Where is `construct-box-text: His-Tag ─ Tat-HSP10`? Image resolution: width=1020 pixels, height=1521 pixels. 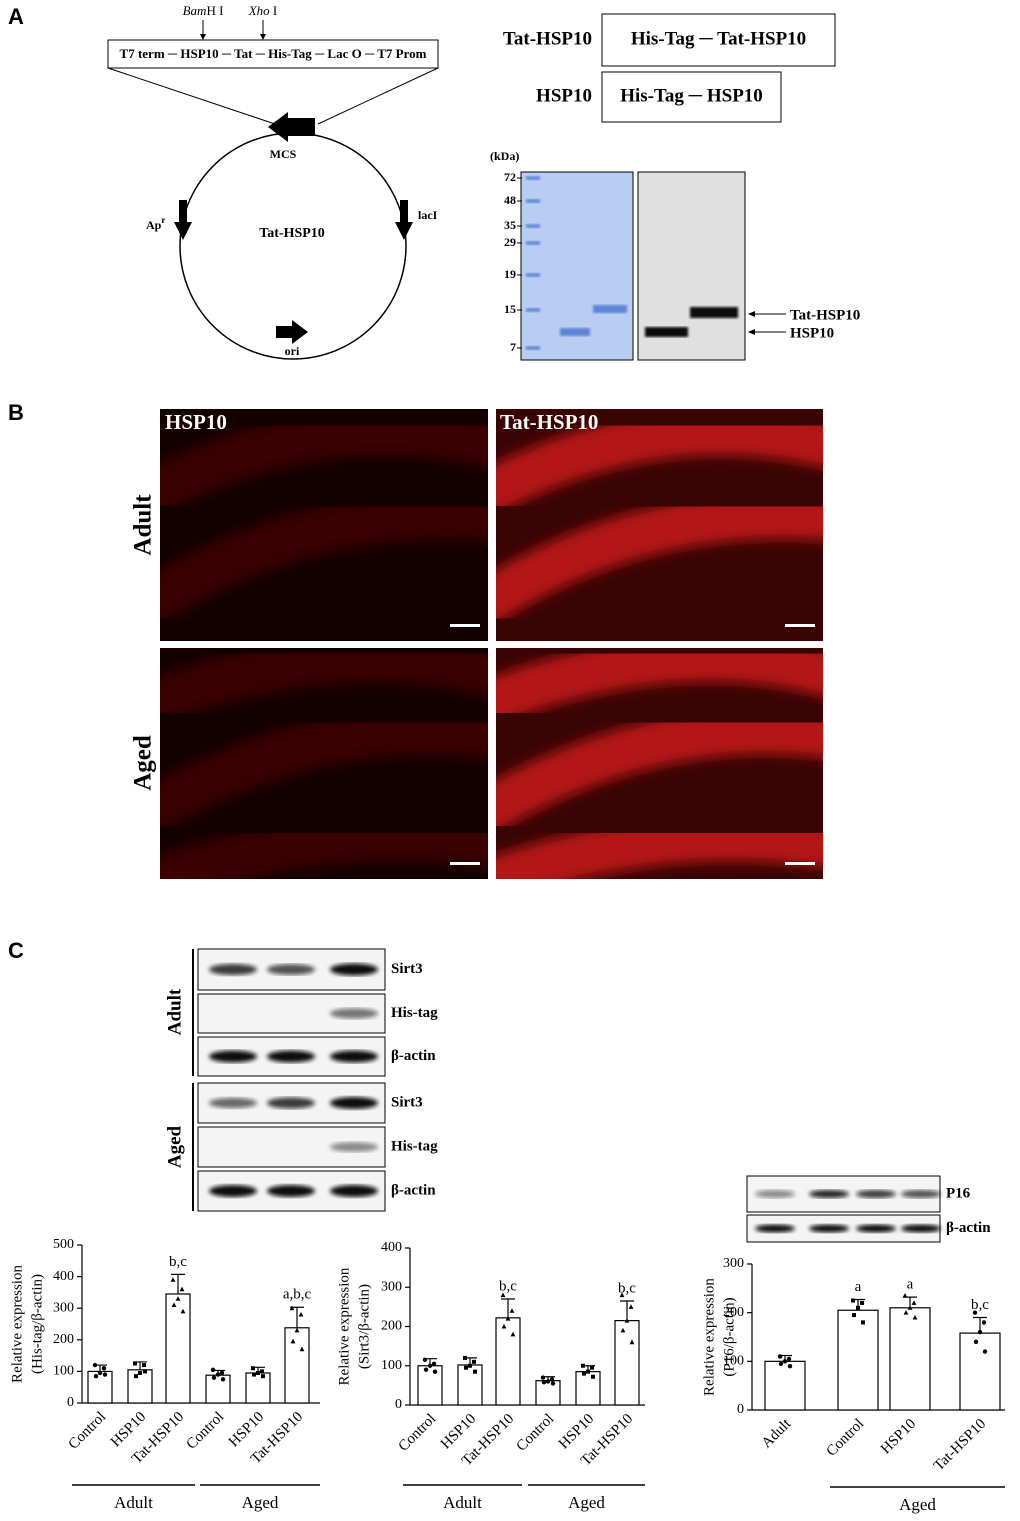 construct-box-text: His-Tag ─ Tat-HSP10 is located at coordinates (718, 38).